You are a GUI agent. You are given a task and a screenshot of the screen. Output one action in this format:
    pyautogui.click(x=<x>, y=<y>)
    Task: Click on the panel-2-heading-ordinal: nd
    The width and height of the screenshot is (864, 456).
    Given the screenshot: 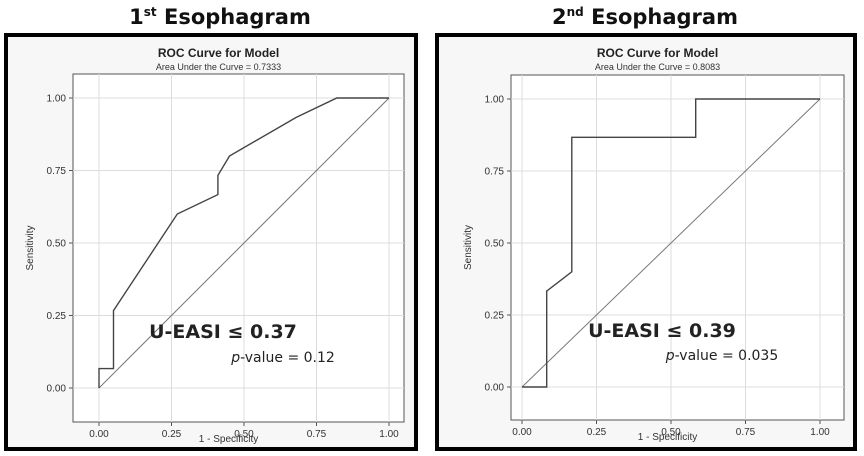 What is the action you would take?
    pyautogui.click(x=575, y=12)
    